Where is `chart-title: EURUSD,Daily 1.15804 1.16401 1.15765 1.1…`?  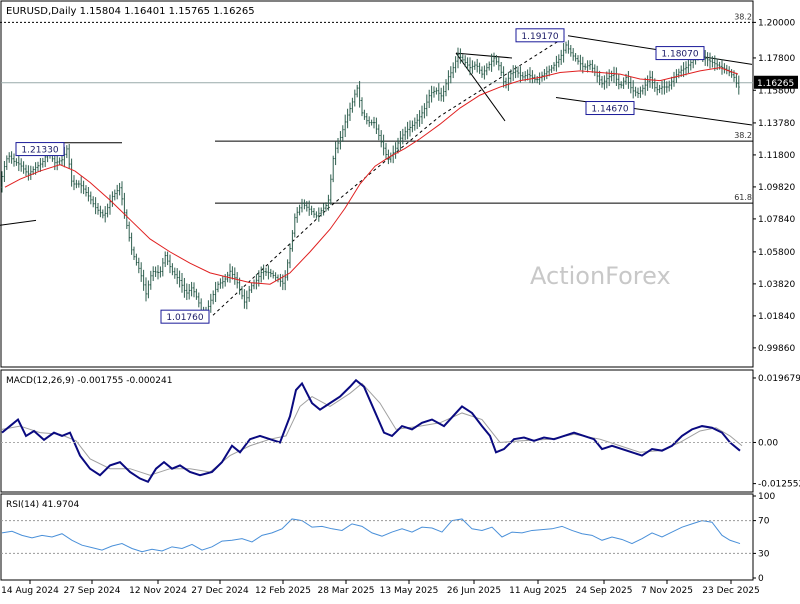
chart-title: EURUSD,Daily 1.15804 1.16401 1.15765 1.1… is located at coordinates (130, 11).